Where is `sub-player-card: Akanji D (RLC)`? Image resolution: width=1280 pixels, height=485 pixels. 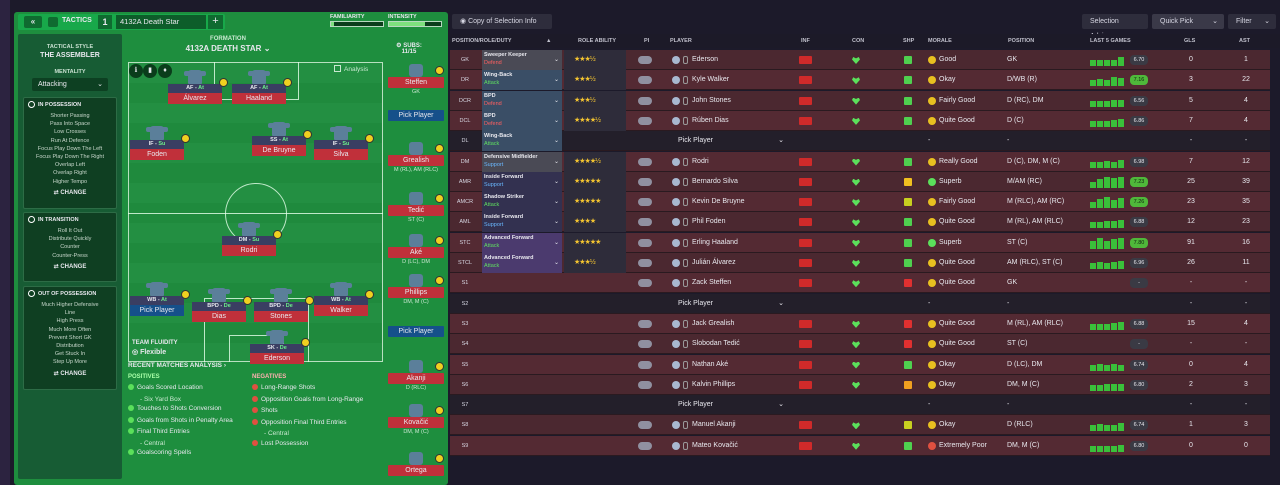 sub-player-card: Akanji D (RLC) is located at coordinates (416, 376).